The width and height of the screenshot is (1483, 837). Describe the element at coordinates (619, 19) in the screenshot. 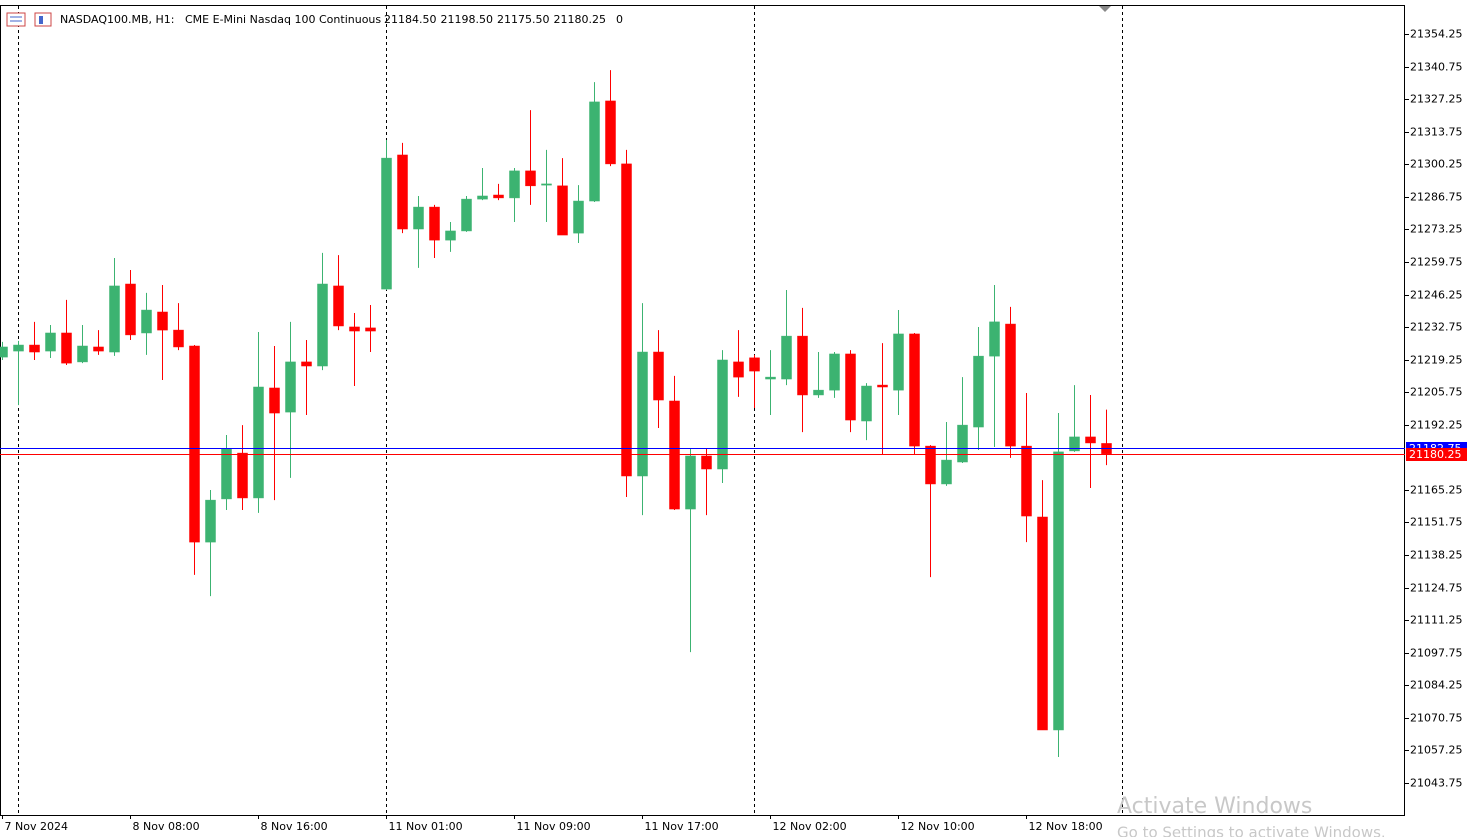

I see `volume: 0` at that location.